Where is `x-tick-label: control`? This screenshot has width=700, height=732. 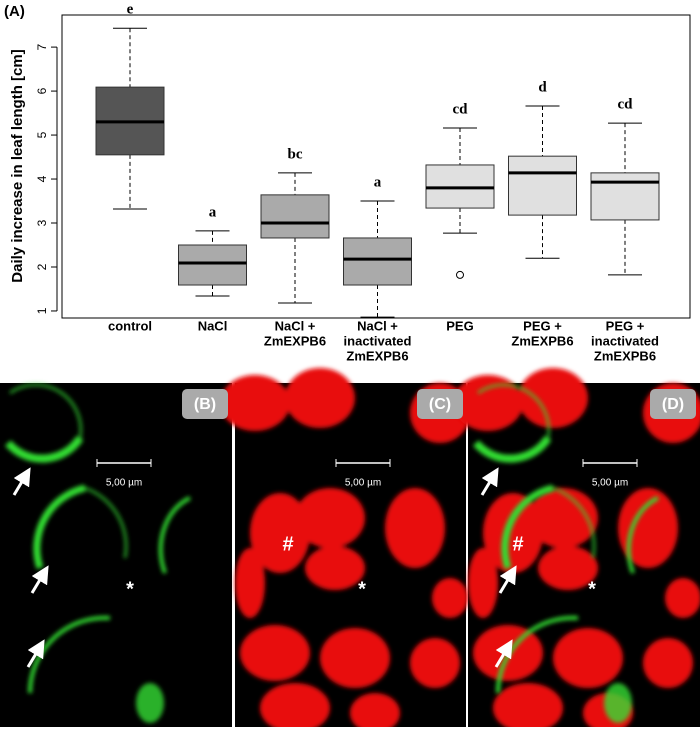
x-tick-label: control is located at coordinates (130, 325).